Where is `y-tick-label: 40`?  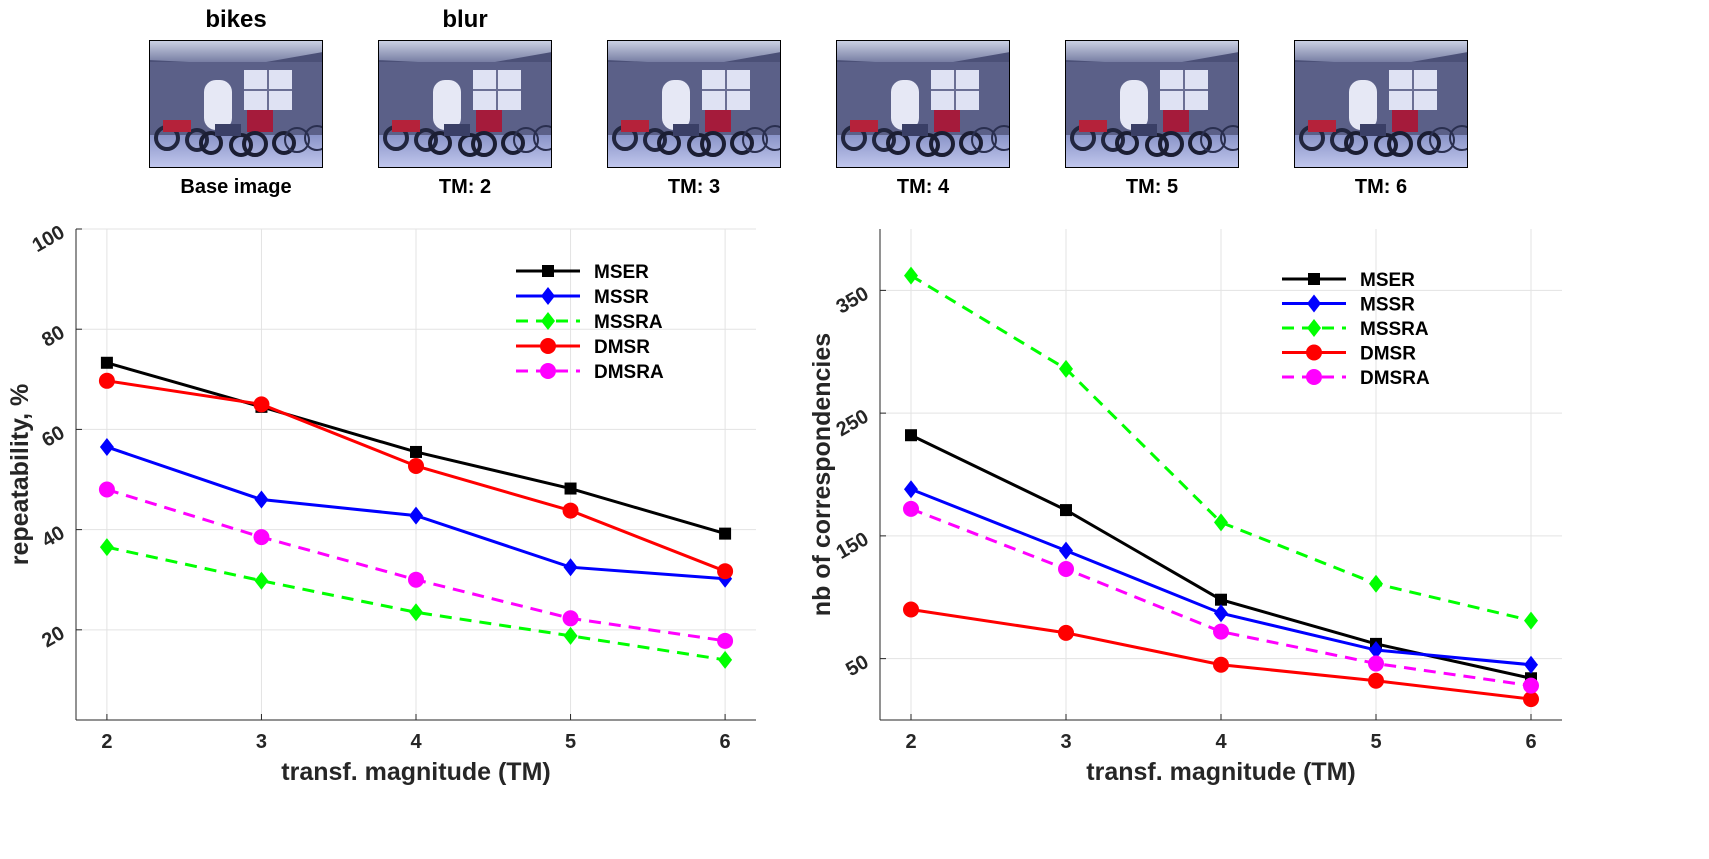
y-tick-label: 40 is located at coordinates (53, 537).